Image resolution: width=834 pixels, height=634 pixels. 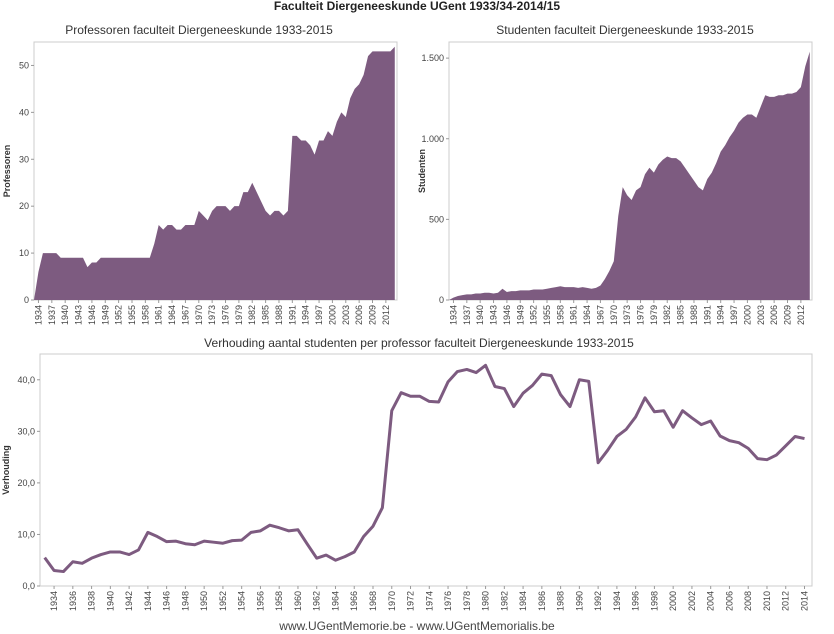 I want to click on x-tick-label: 1994, so click(x=617, y=601).